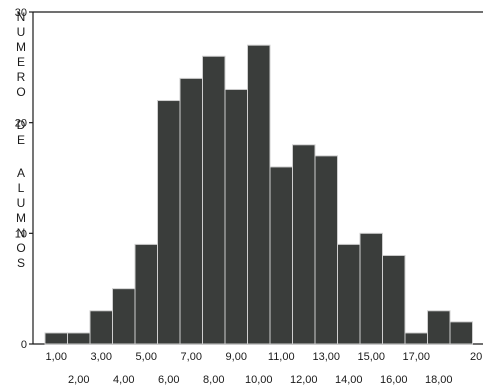  What do you see at coordinates (281, 255) in the screenshot?
I see `bar-11,00` at bounding box center [281, 255].